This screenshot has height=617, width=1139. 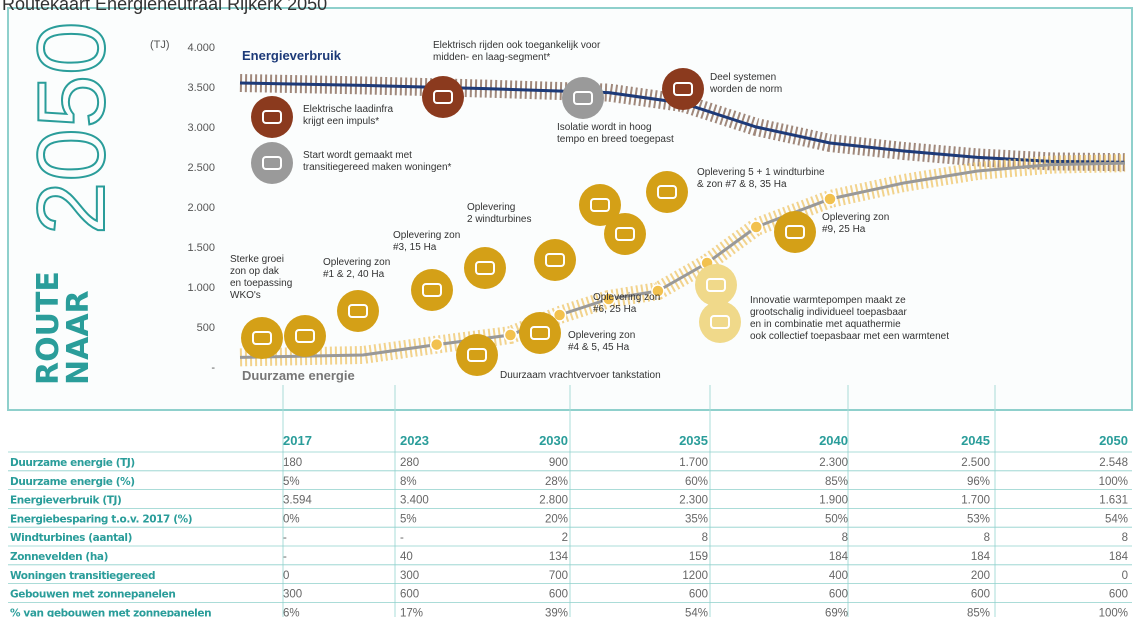 What do you see at coordinates (65, 501) in the screenshot?
I see `row-label: Energieverbruik (TJ)` at bounding box center [65, 501].